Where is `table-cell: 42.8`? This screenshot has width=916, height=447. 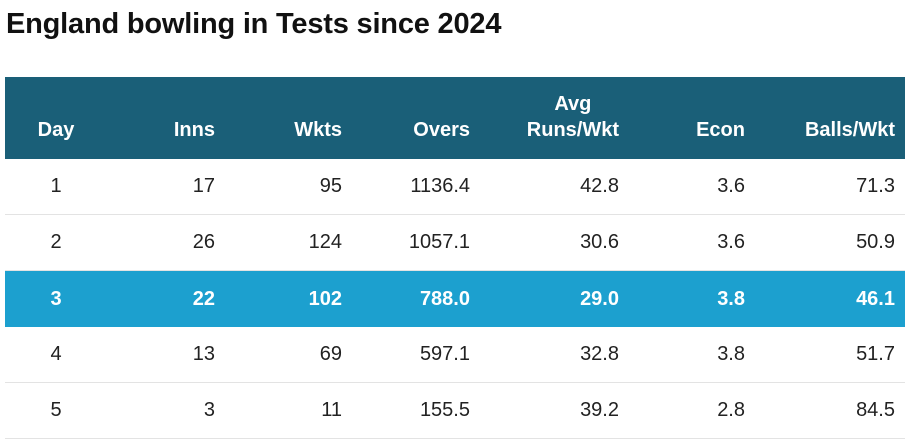
table-cell: 42.8 is located at coordinates (599, 186).